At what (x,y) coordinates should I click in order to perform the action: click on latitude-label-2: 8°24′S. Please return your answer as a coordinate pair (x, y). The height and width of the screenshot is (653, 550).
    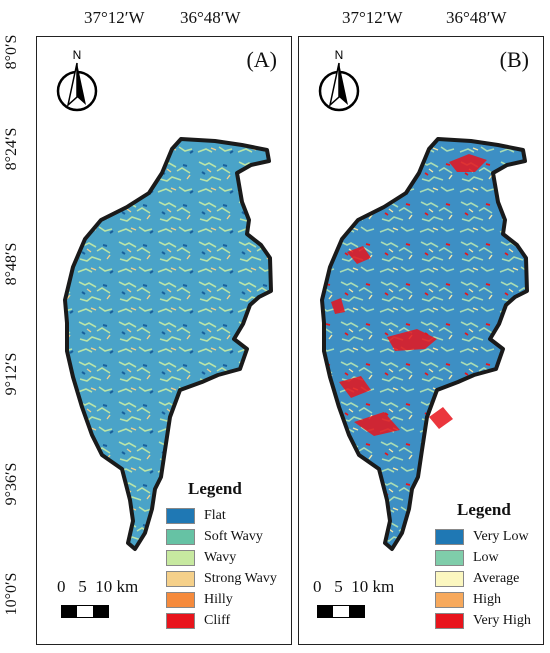
    Looking at the image, I should click on (11, 149).